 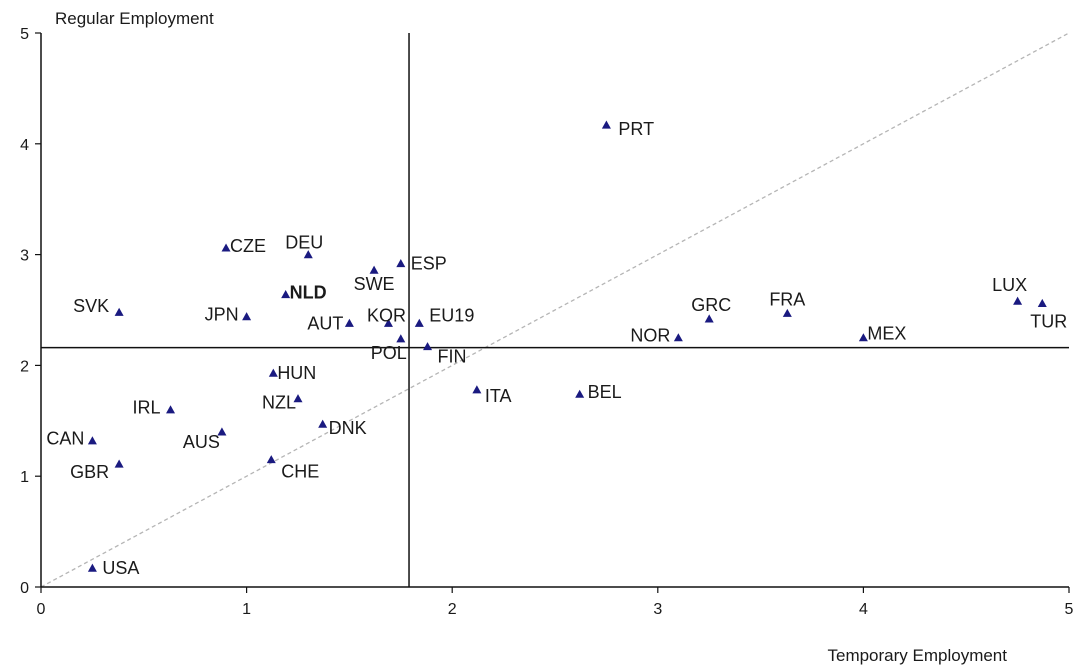 I want to click on point-label-esp: ESP, so click(x=429, y=263).